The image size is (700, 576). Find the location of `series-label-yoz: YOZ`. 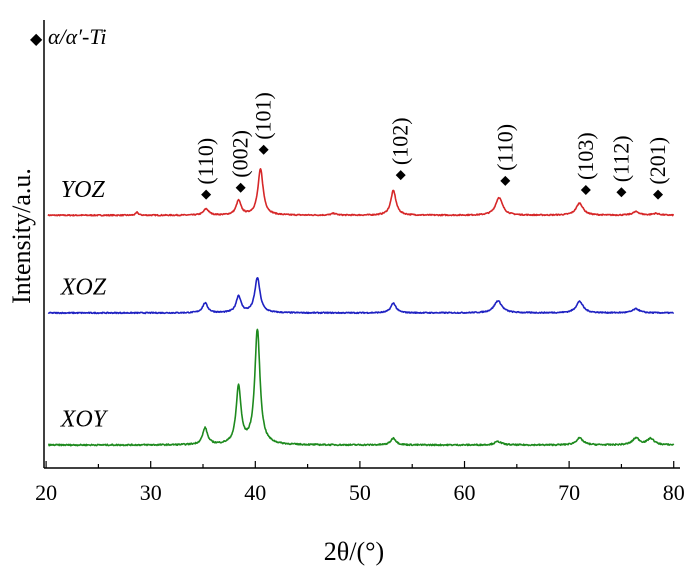

series-label-yoz: YOZ is located at coordinates (83, 190).